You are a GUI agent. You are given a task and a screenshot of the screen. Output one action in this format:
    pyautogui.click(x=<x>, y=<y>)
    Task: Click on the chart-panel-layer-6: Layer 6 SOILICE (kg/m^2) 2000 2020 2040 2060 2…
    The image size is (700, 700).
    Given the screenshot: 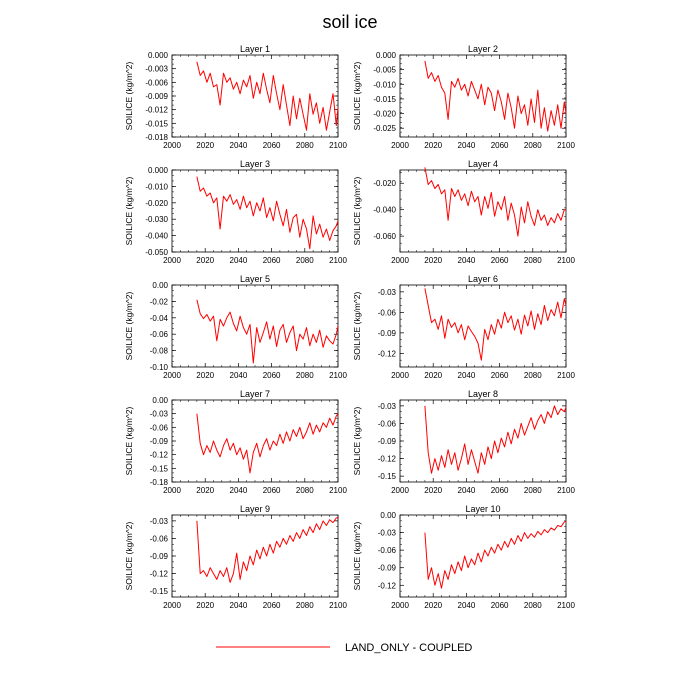 What is the action you would take?
    pyautogui.click(x=463, y=327)
    